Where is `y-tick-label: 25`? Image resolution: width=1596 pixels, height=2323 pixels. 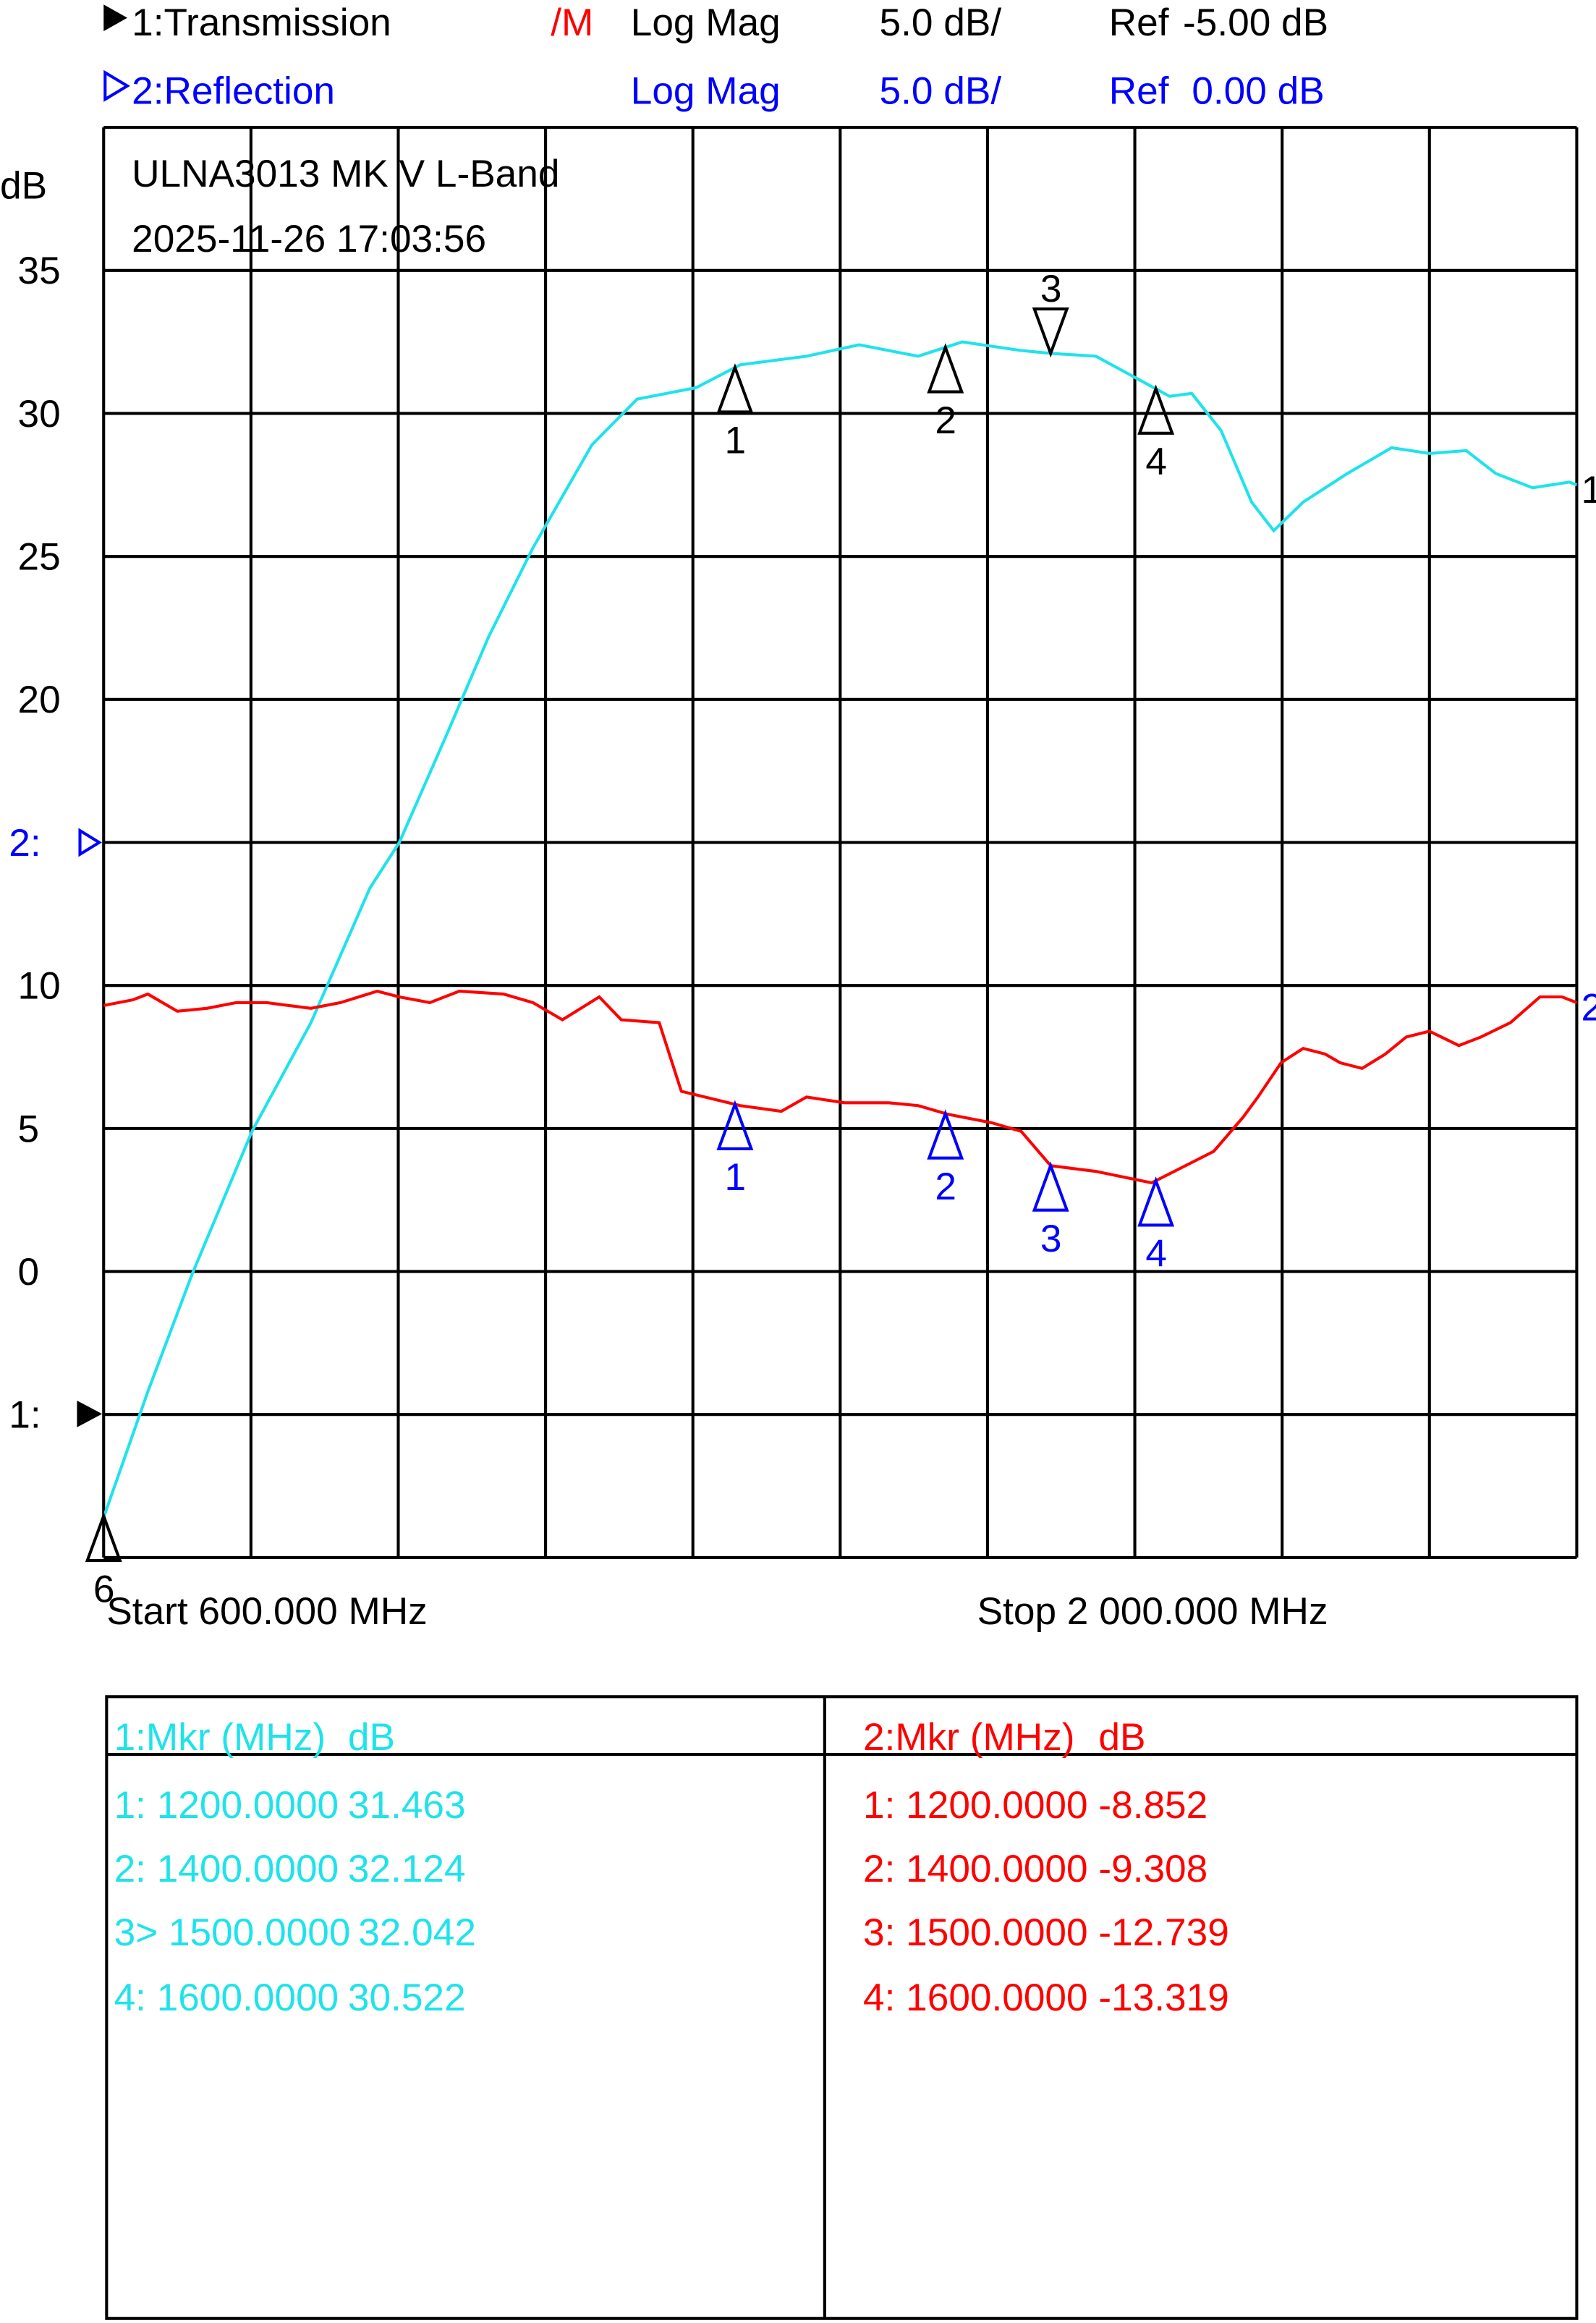 y-tick-label: 25 is located at coordinates (39, 557).